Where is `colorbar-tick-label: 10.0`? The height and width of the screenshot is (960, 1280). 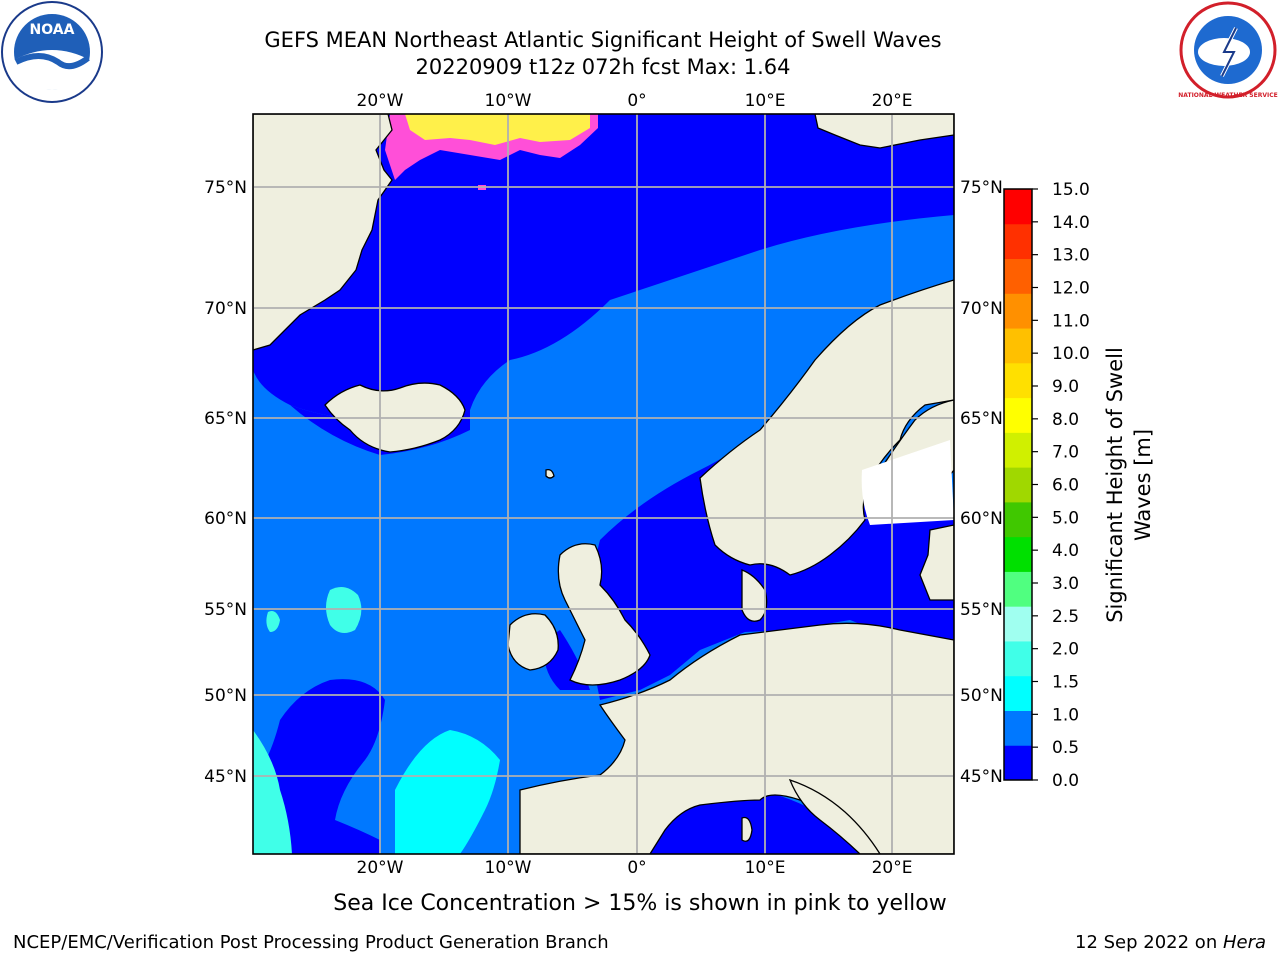
colorbar-tick-label: 10.0 is located at coordinates (1071, 354).